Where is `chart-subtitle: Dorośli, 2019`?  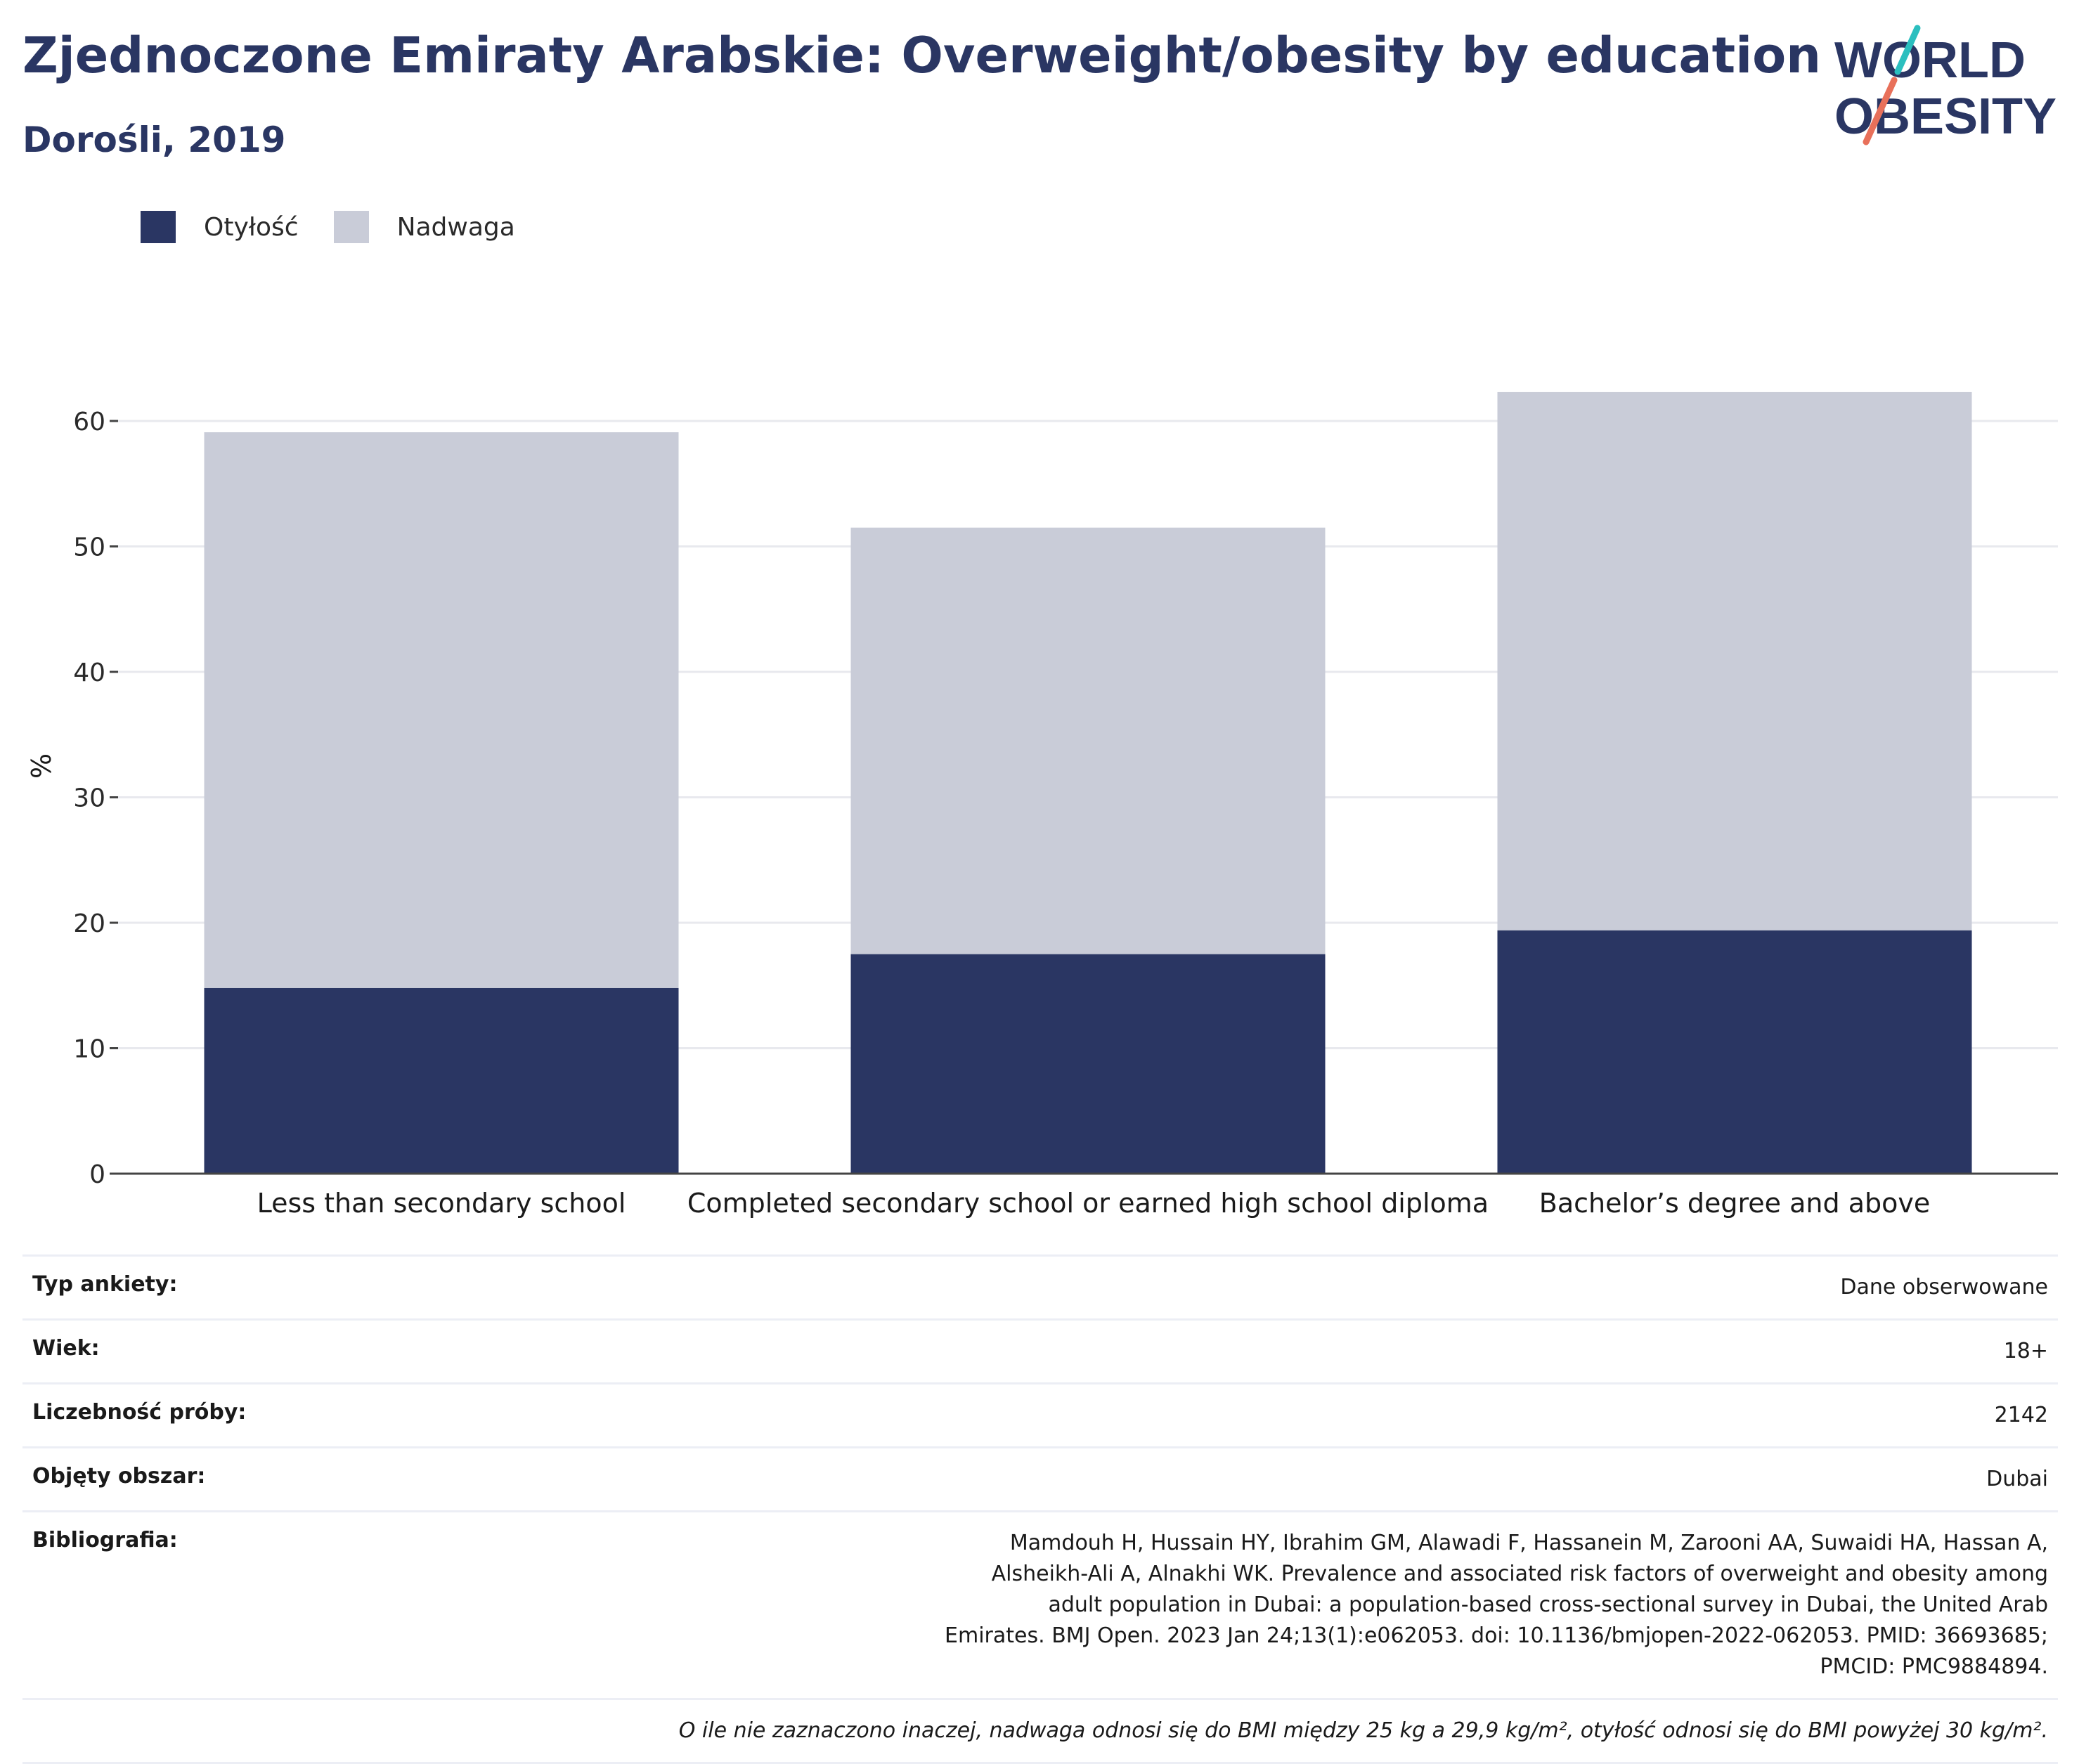 chart-subtitle: Dorośli, 2019 is located at coordinates (154, 139).